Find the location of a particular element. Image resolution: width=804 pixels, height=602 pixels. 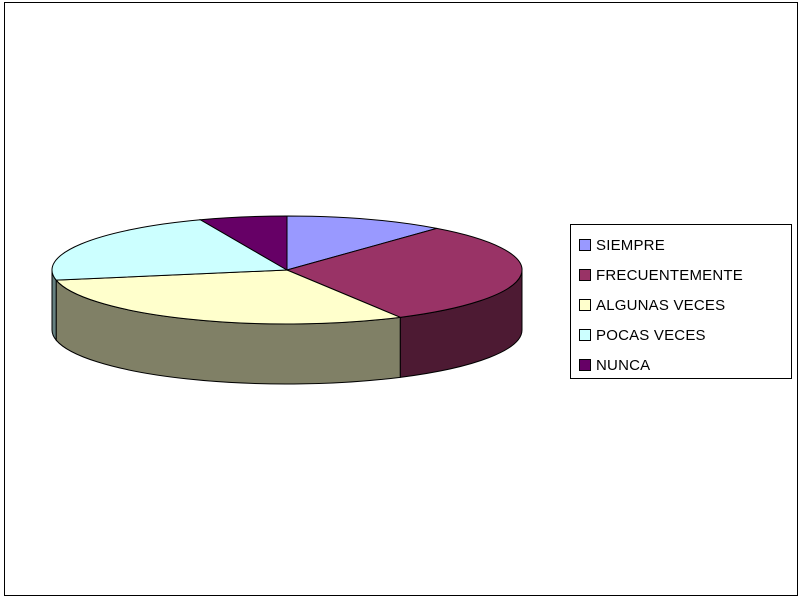

pie-slice-algunas-veces is located at coordinates (229, 297).